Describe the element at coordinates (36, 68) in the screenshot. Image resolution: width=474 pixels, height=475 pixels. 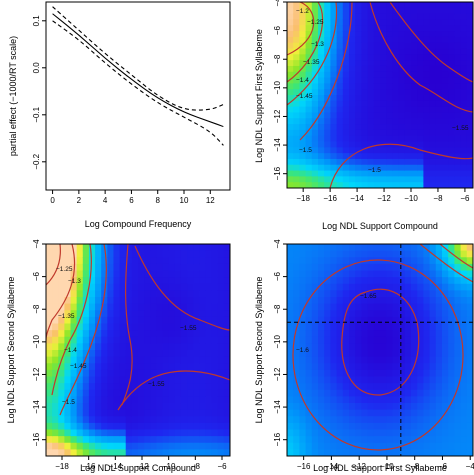
I see `y-tick-label: 0.0` at that location.